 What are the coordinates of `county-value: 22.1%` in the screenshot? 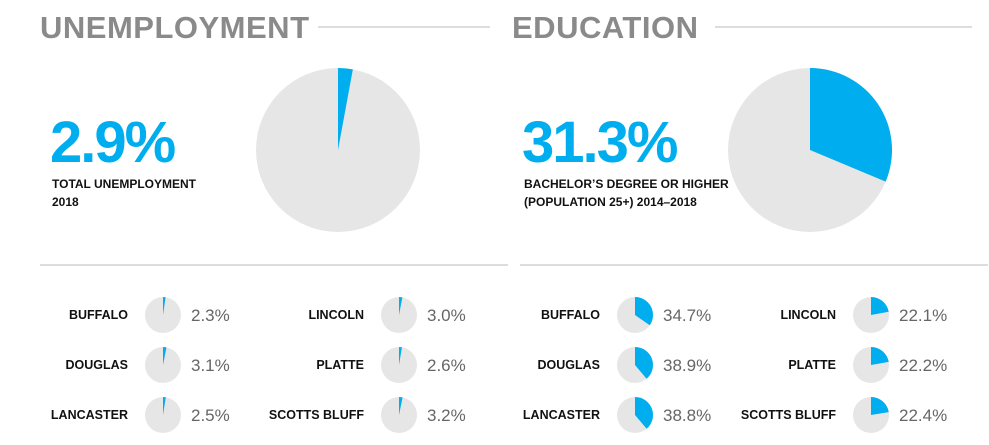 It's located at (923, 315).